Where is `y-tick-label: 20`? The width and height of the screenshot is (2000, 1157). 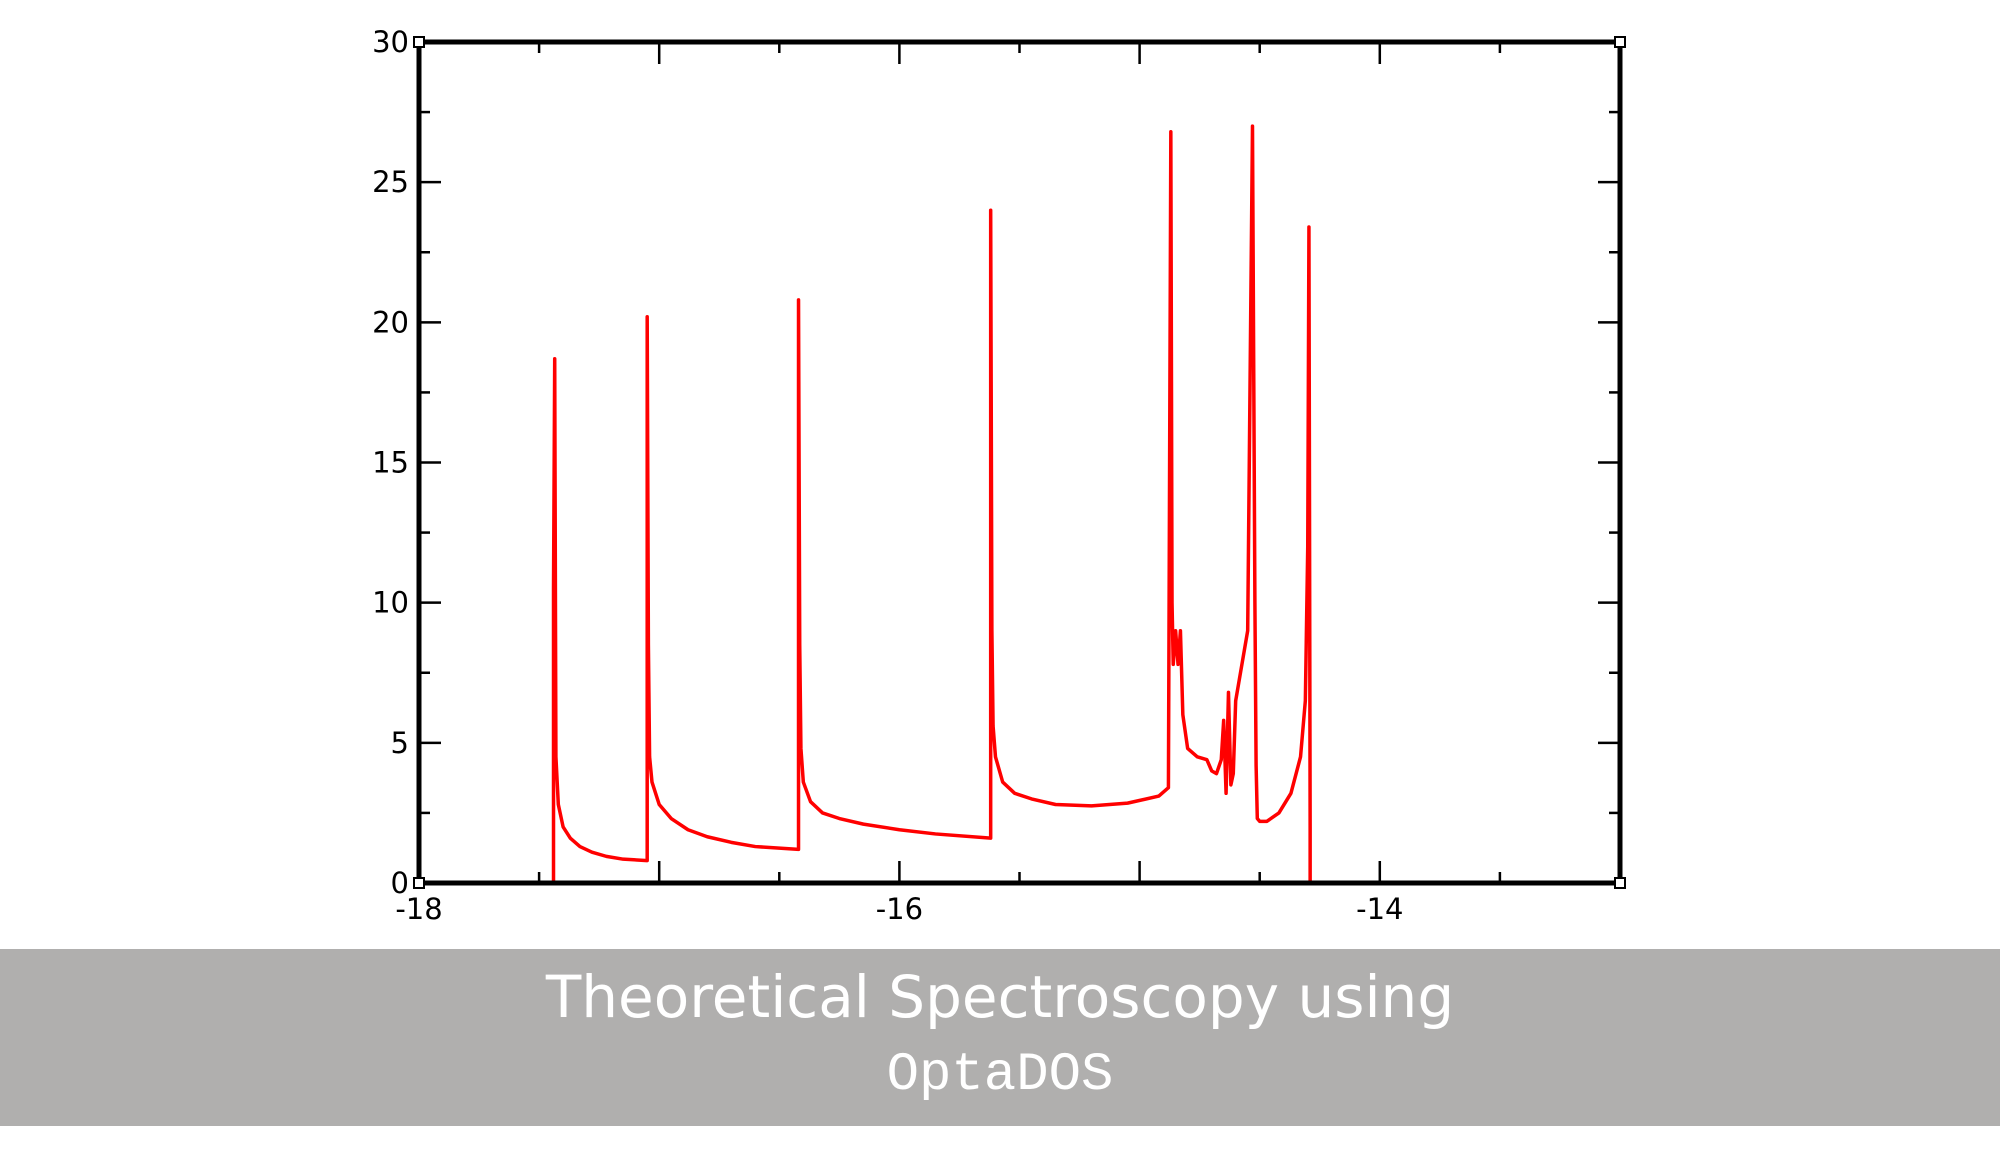 y-tick-label: 20 is located at coordinates (390, 322).